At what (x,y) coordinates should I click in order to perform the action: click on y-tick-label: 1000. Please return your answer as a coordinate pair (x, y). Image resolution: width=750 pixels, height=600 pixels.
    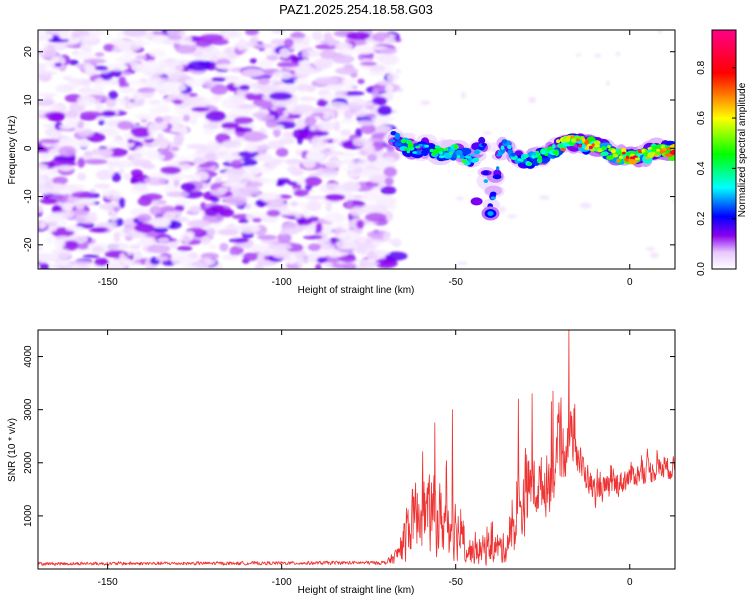
    Looking at the image, I should click on (28, 515).